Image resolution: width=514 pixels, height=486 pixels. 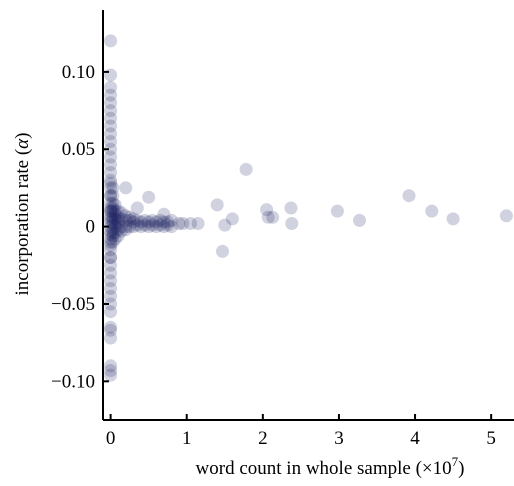 I want to click on x-axis-label-sup: 7, so click(x=455, y=461).